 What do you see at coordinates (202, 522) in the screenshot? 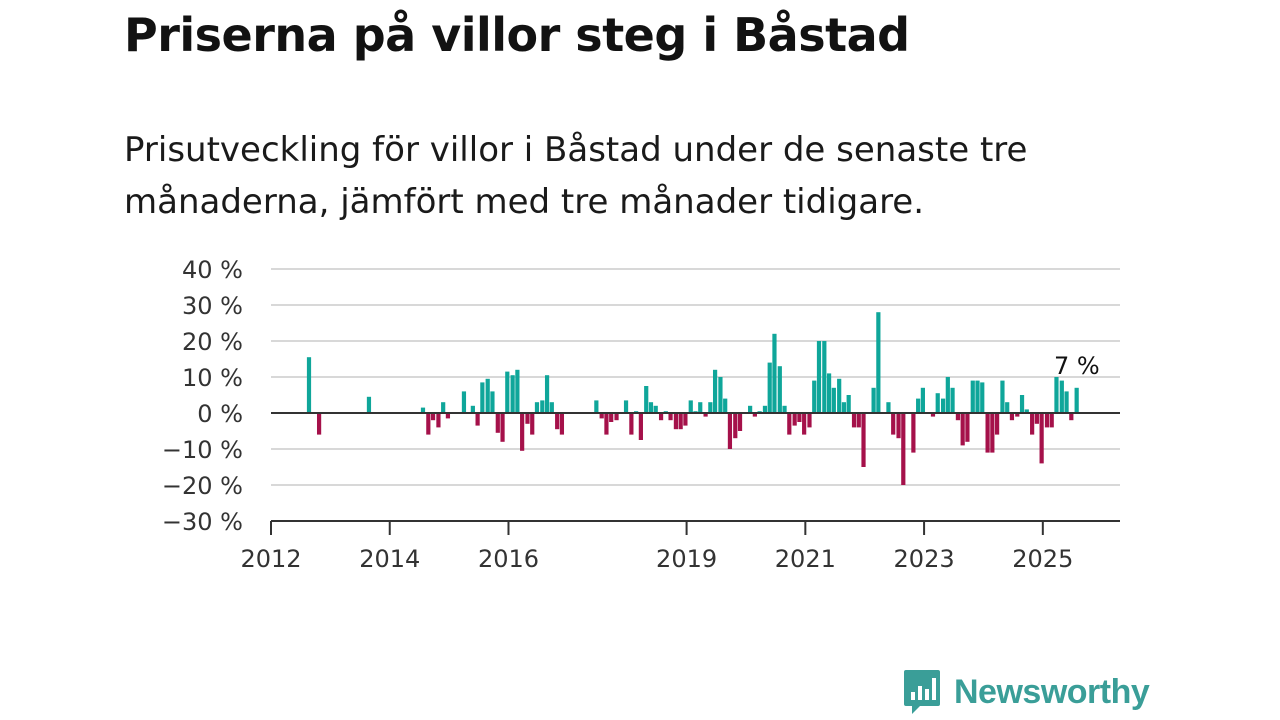
I see `y-tick-label: −30 %` at bounding box center [202, 522].